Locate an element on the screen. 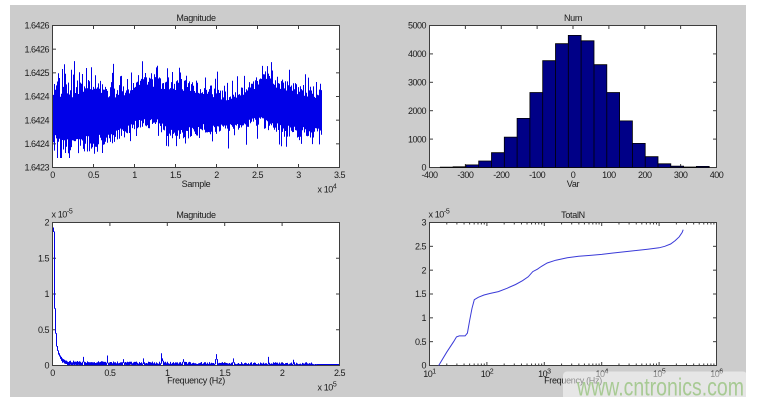 Image resolution: width=762 pixels, height=402 pixels. svg-text: 3000 is located at coordinates (417, 83).